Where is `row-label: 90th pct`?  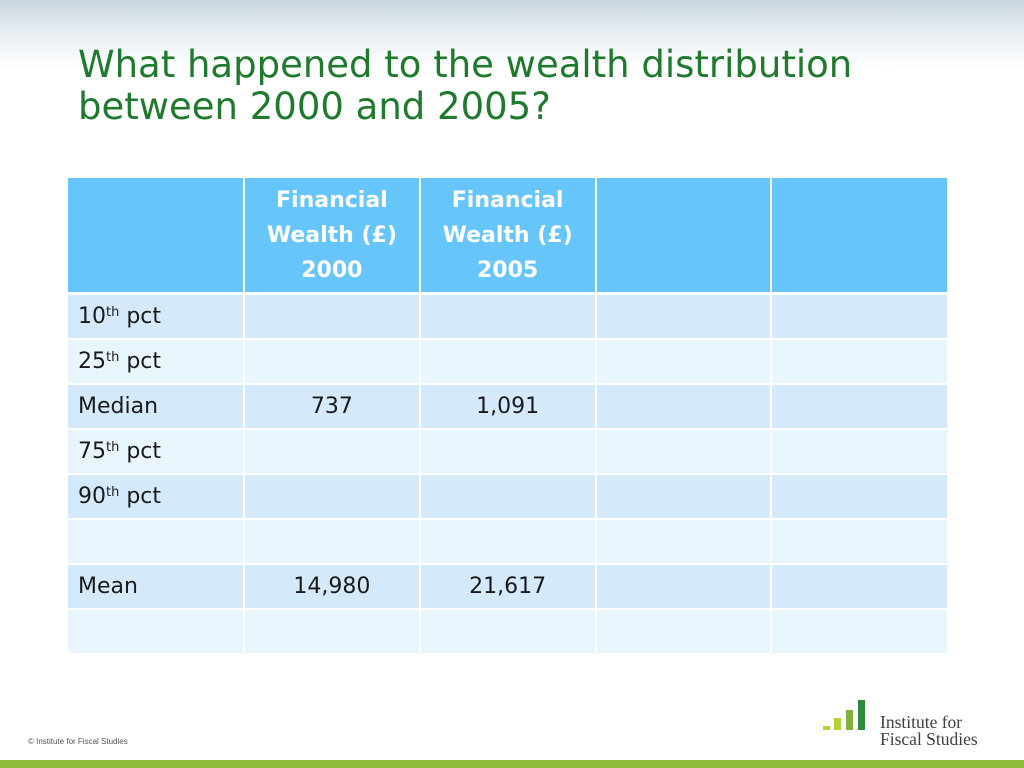 row-label: 90th pct is located at coordinates (156, 497).